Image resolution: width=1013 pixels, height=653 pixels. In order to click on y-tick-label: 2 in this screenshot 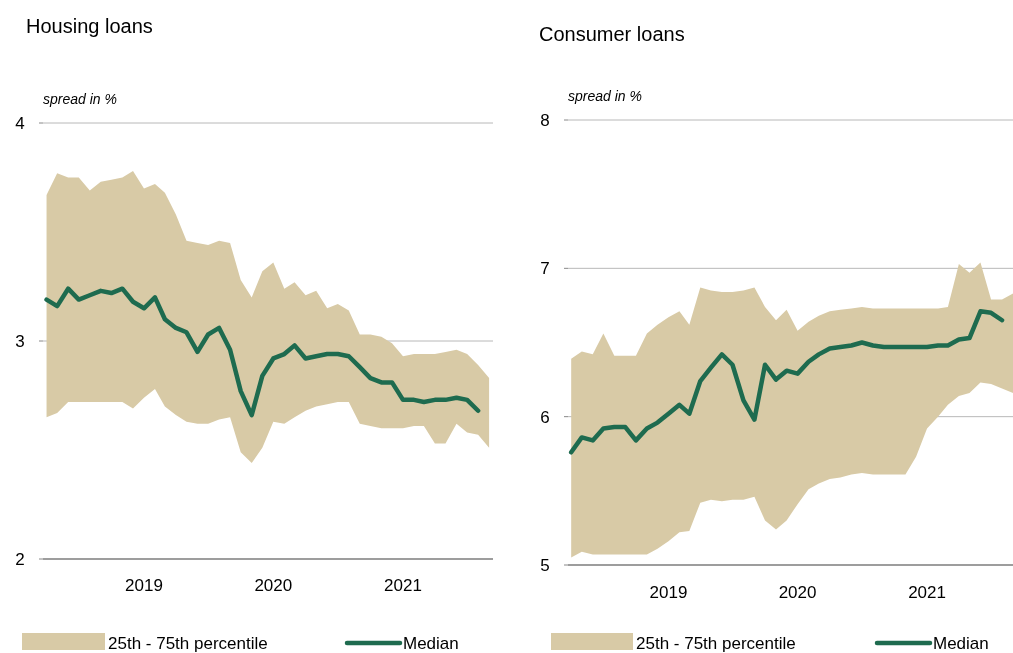, I will do `click(20, 559)`.